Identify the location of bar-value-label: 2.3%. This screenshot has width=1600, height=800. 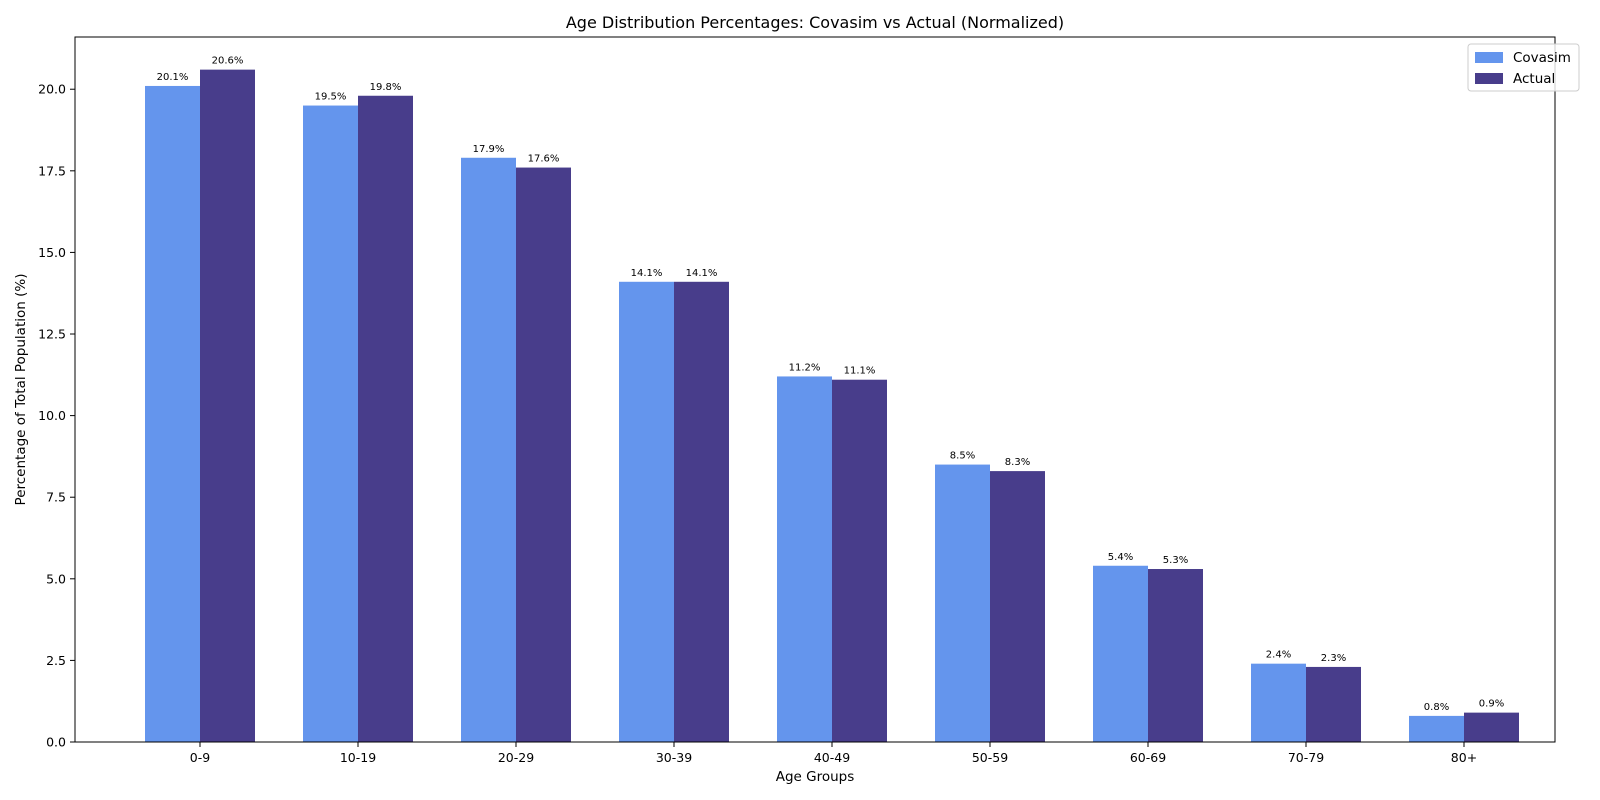
(1333, 658).